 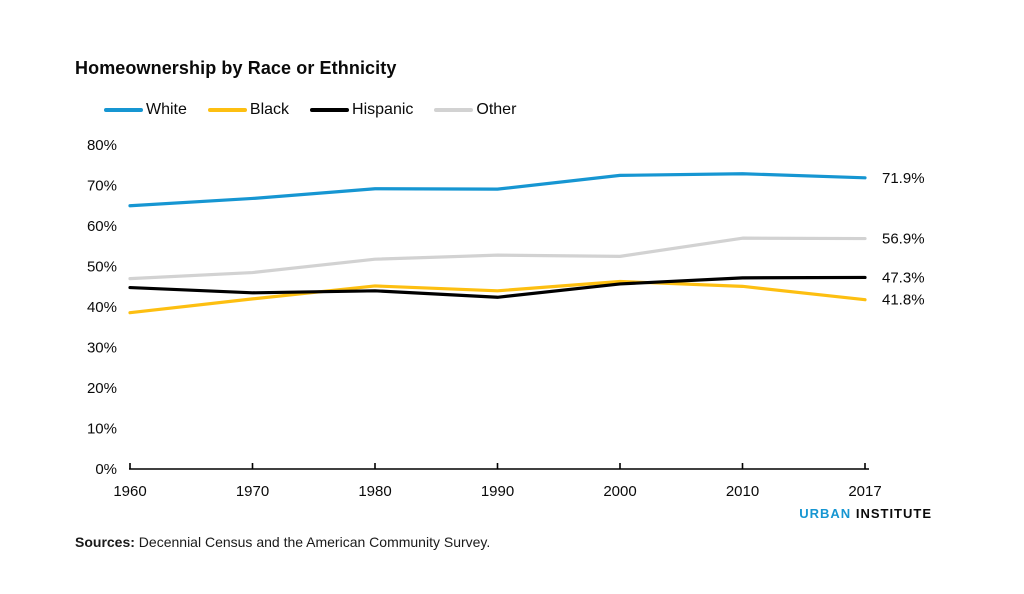 I want to click on y-tick-label: 30%, so click(x=102, y=348).